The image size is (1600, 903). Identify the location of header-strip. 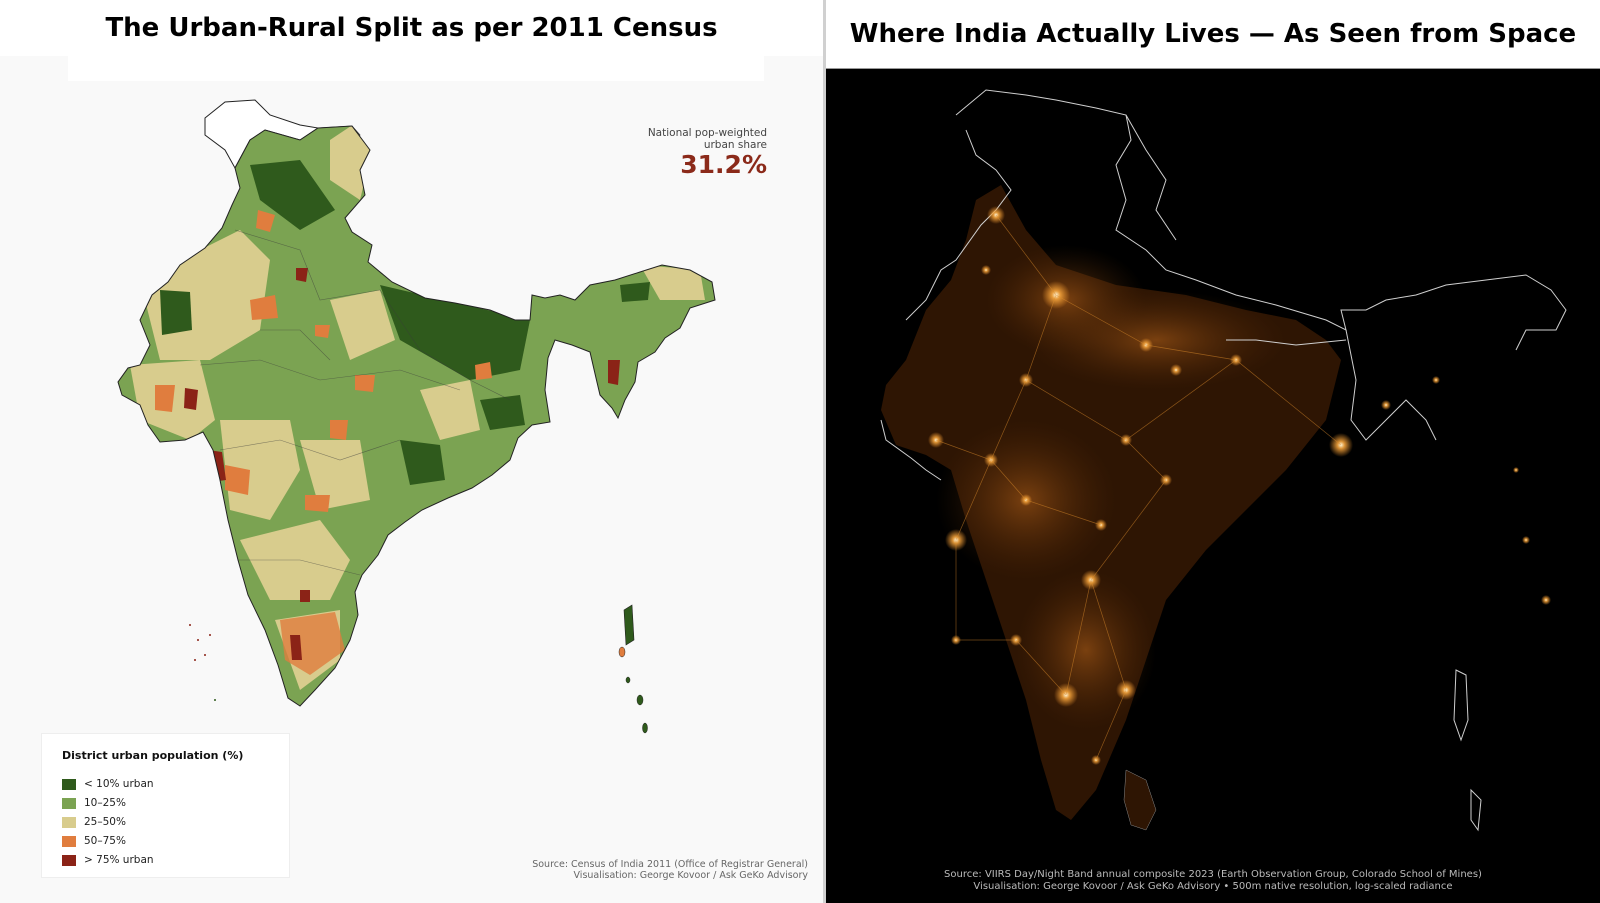
(416, 68).